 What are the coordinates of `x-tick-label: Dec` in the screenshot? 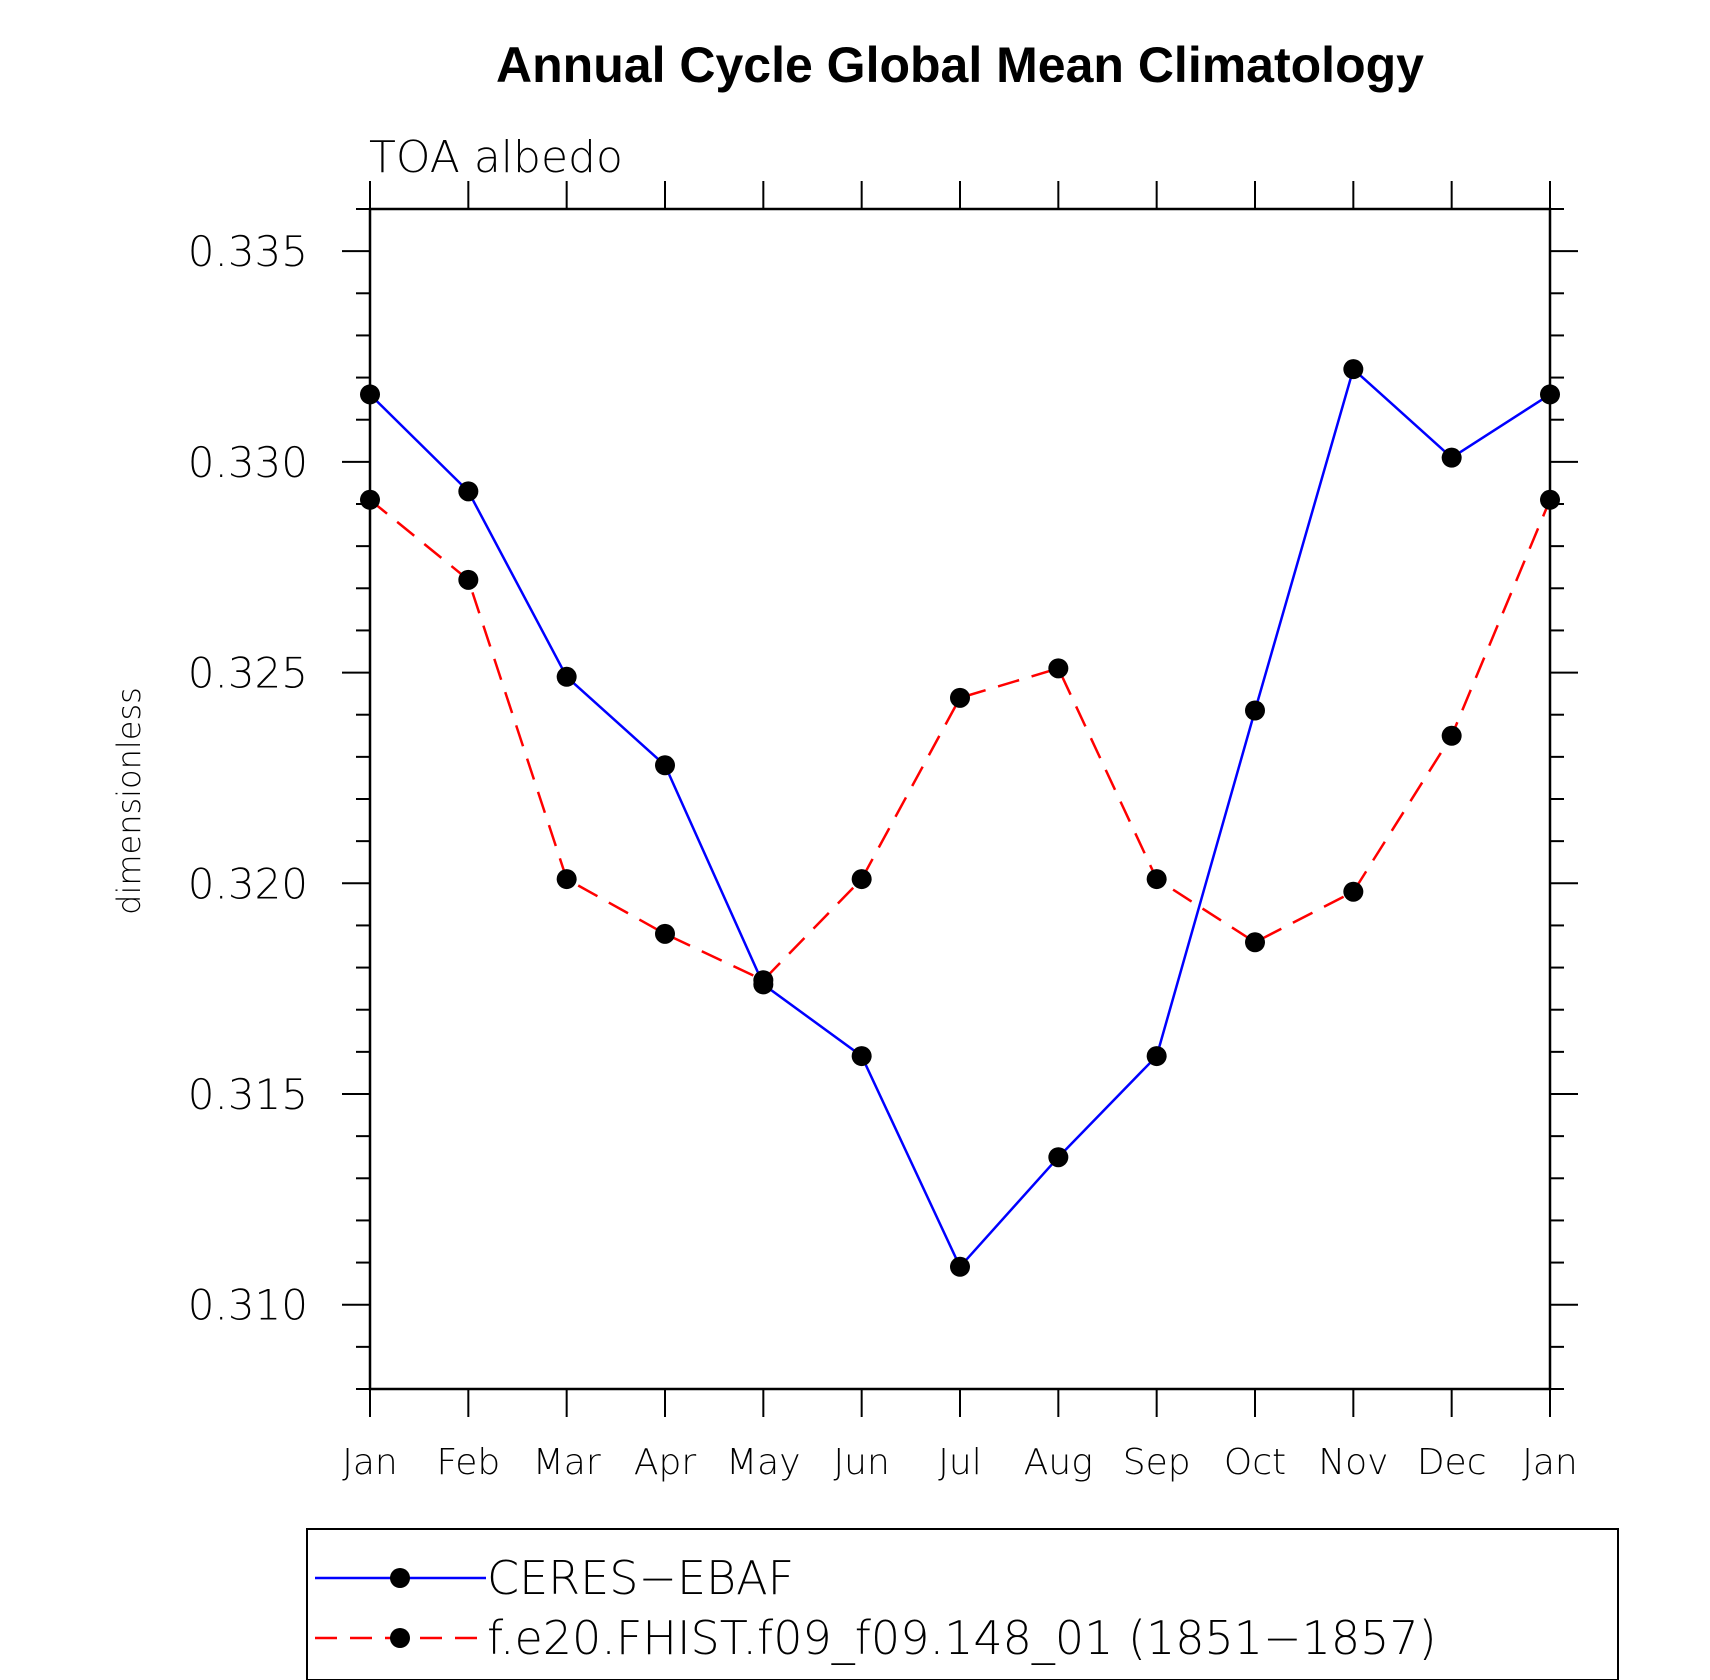 It's located at (1452, 1462).